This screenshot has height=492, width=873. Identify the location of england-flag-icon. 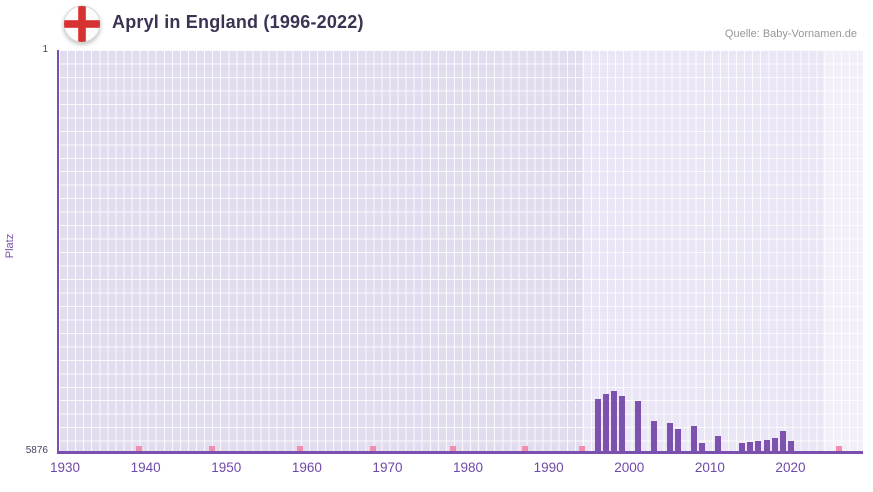
(82, 24).